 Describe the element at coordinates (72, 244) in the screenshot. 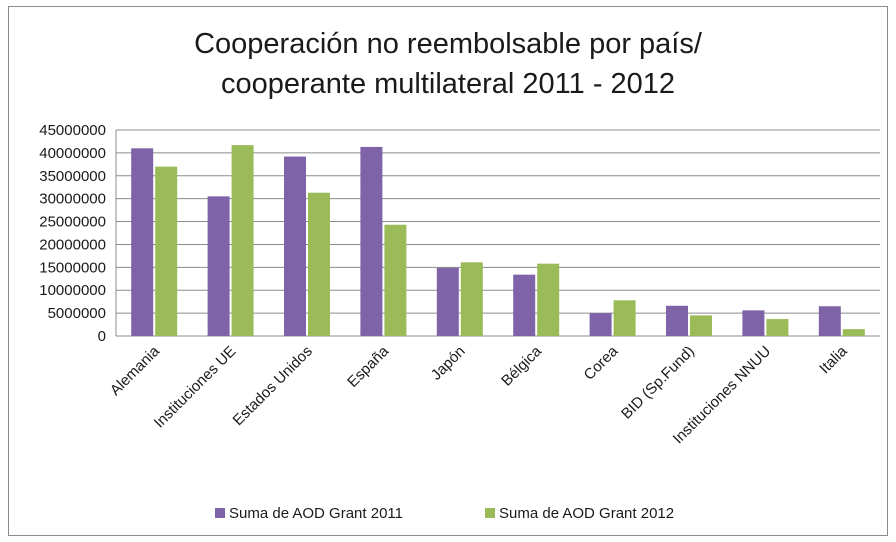

I see `y-tick-label: 20000000` at that location.